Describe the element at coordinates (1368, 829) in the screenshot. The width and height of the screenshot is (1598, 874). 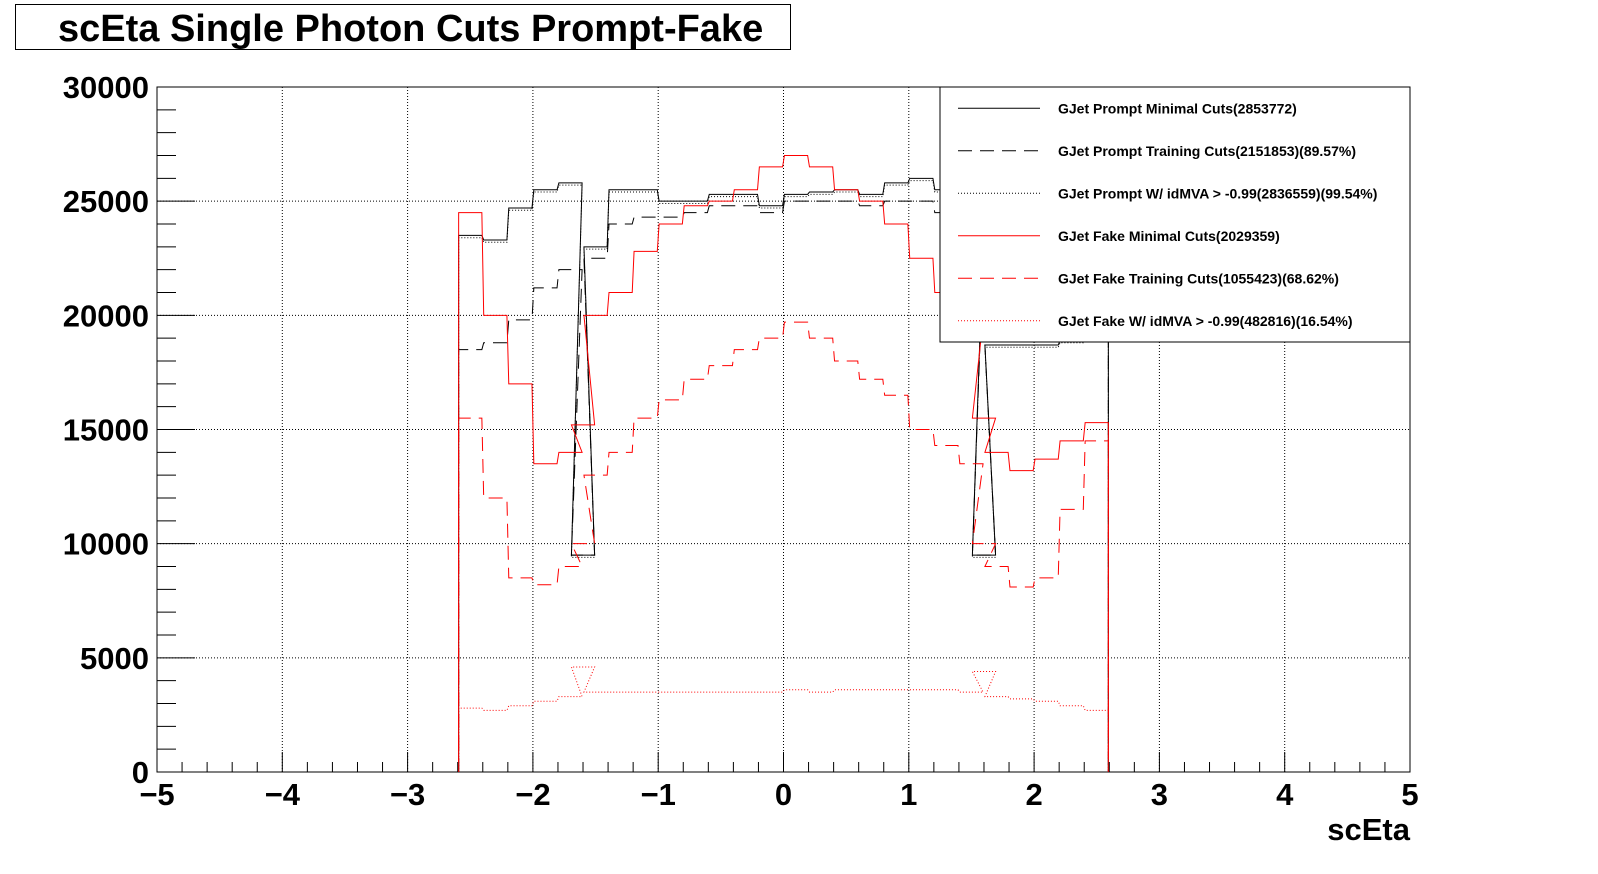
I see `x-axis-title: scEta` at that location.